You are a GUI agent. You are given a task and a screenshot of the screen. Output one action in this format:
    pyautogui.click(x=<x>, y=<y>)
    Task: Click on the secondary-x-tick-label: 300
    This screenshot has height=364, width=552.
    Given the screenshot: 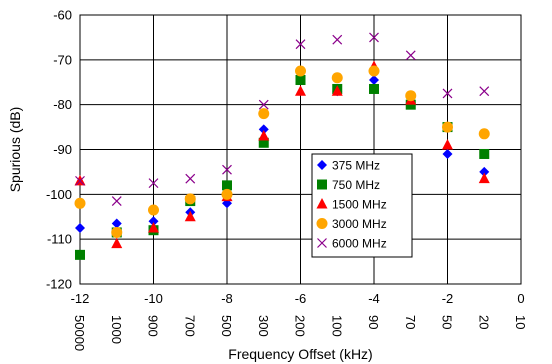 What is the action you would take?
    pyautogui.click(x=263, y=326)
    